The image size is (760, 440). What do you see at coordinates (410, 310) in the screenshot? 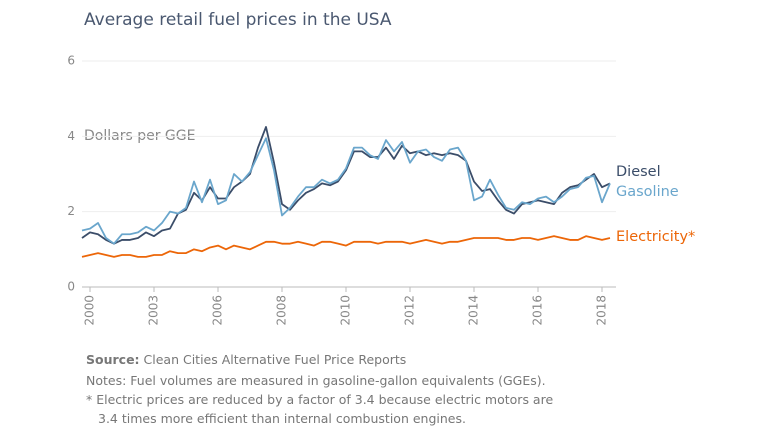
I see `x-tick-label: 2012` at bounding box center [410, 310].